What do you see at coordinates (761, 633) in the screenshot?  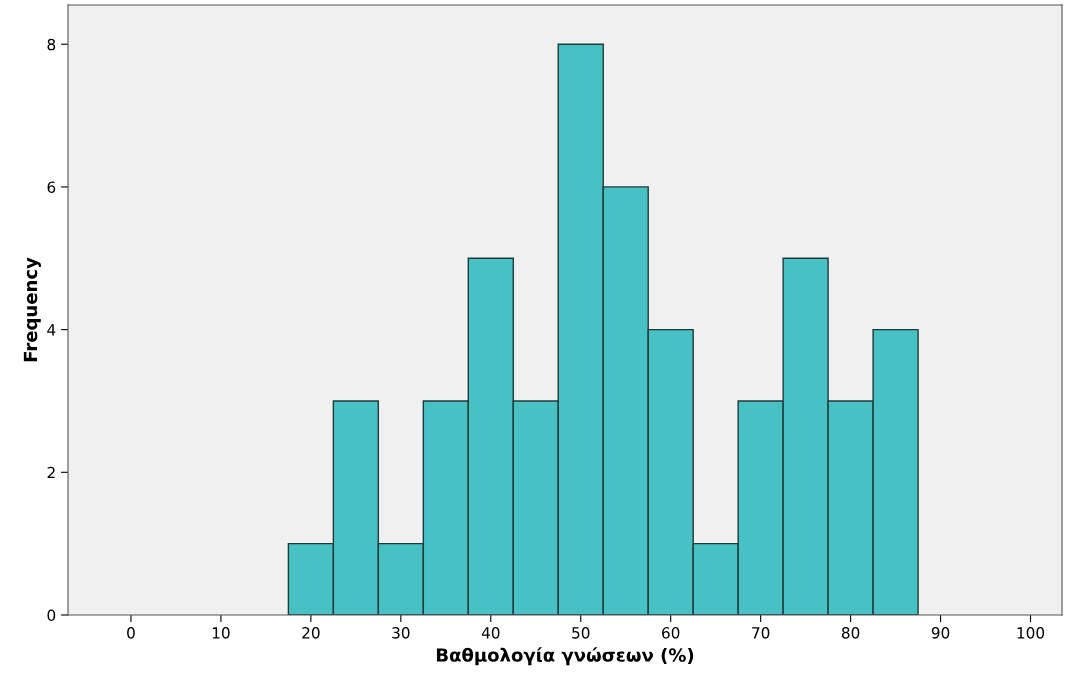 I see `x-tick-label: 70` at bounding box center [761, 633].